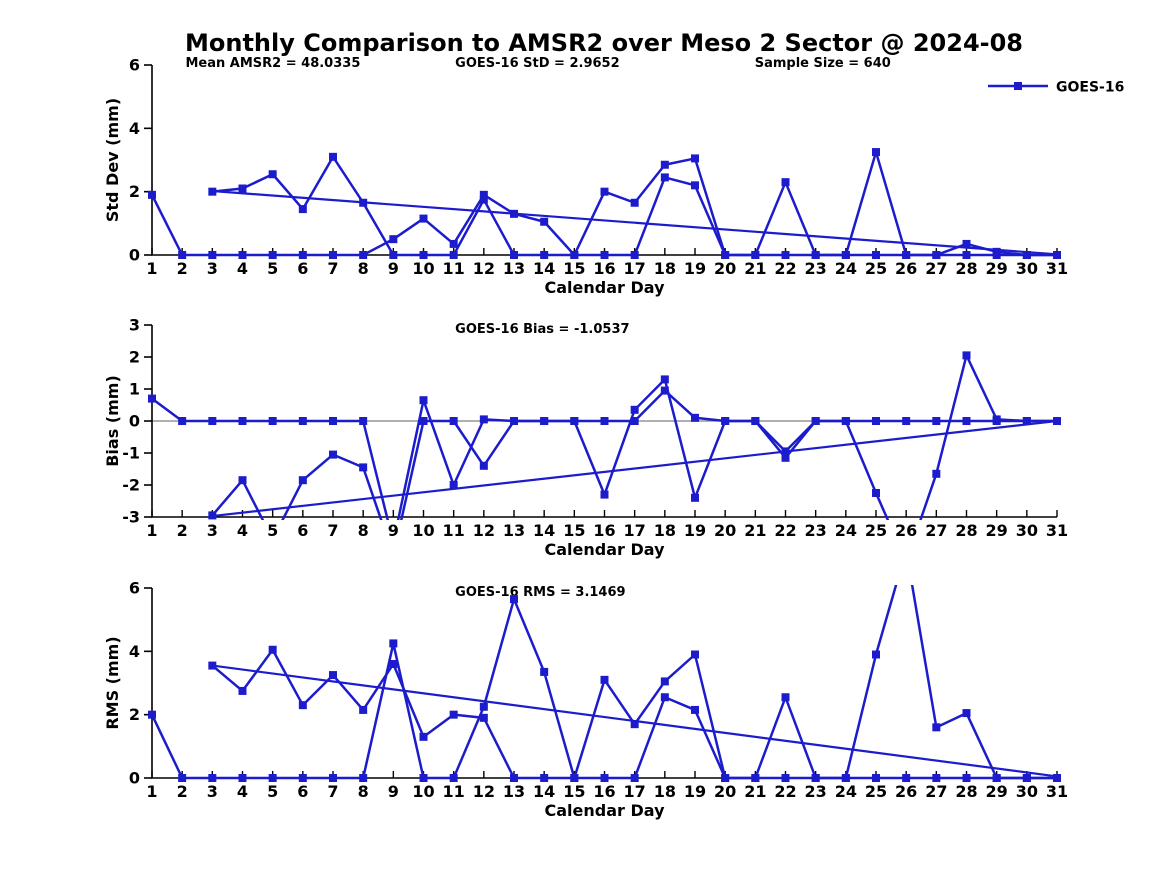 The height and width of the screenshot is (875, 1167). What do you see at coordinates (363, 791) in the screenshot?
I see `x-tick-label: 8` at bounding box center [363, 791].